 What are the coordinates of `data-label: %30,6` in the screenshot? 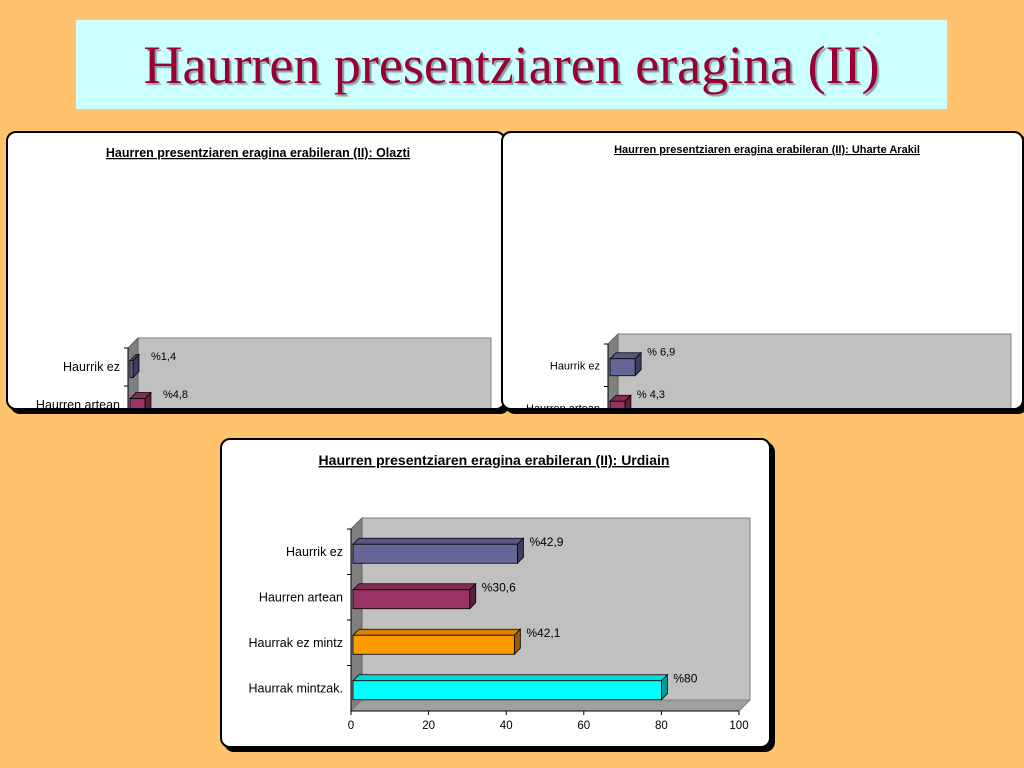 It's located at (499, 587).